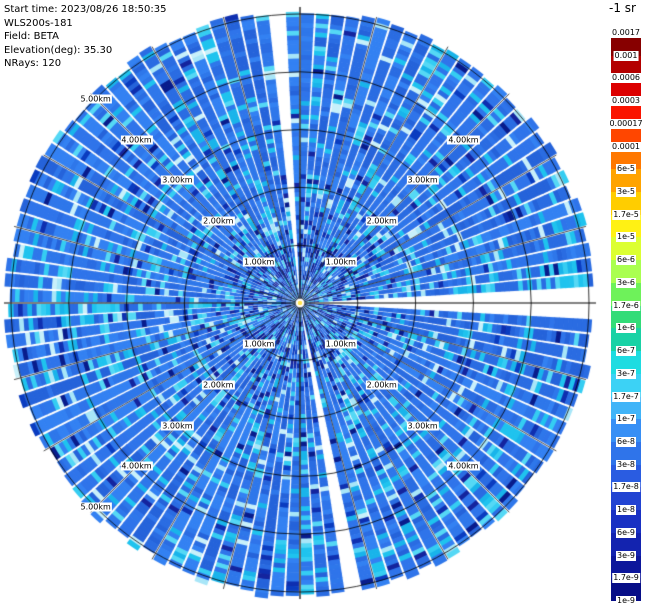 Image resolution: width=647 pixels, height=607 pixels. What do you see at coordinates (626, 305) in the screenshot?
I see `colorbar-tick-label: 1.7e-6` at bounding box center [626, 305].